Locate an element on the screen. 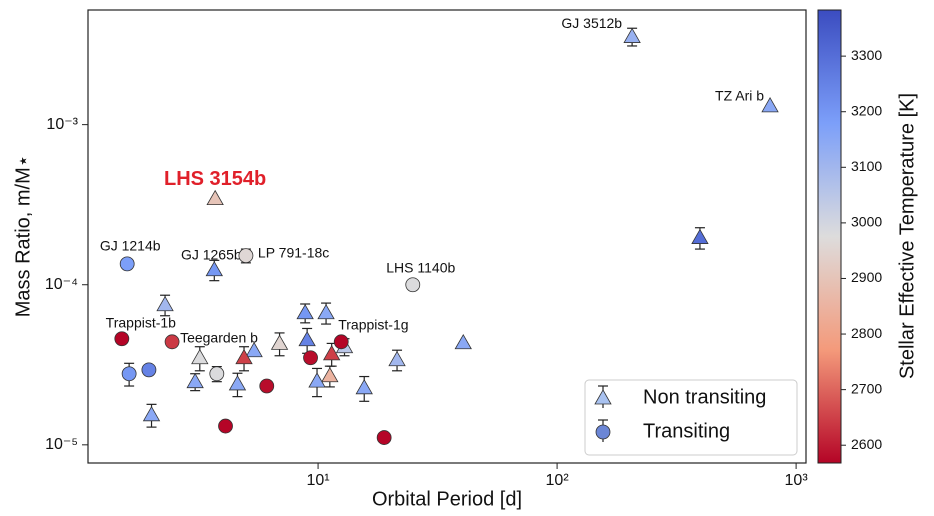 This screenshot has height=516, width=934. x-tick-label: 10² is located at coordinates (558, 480).